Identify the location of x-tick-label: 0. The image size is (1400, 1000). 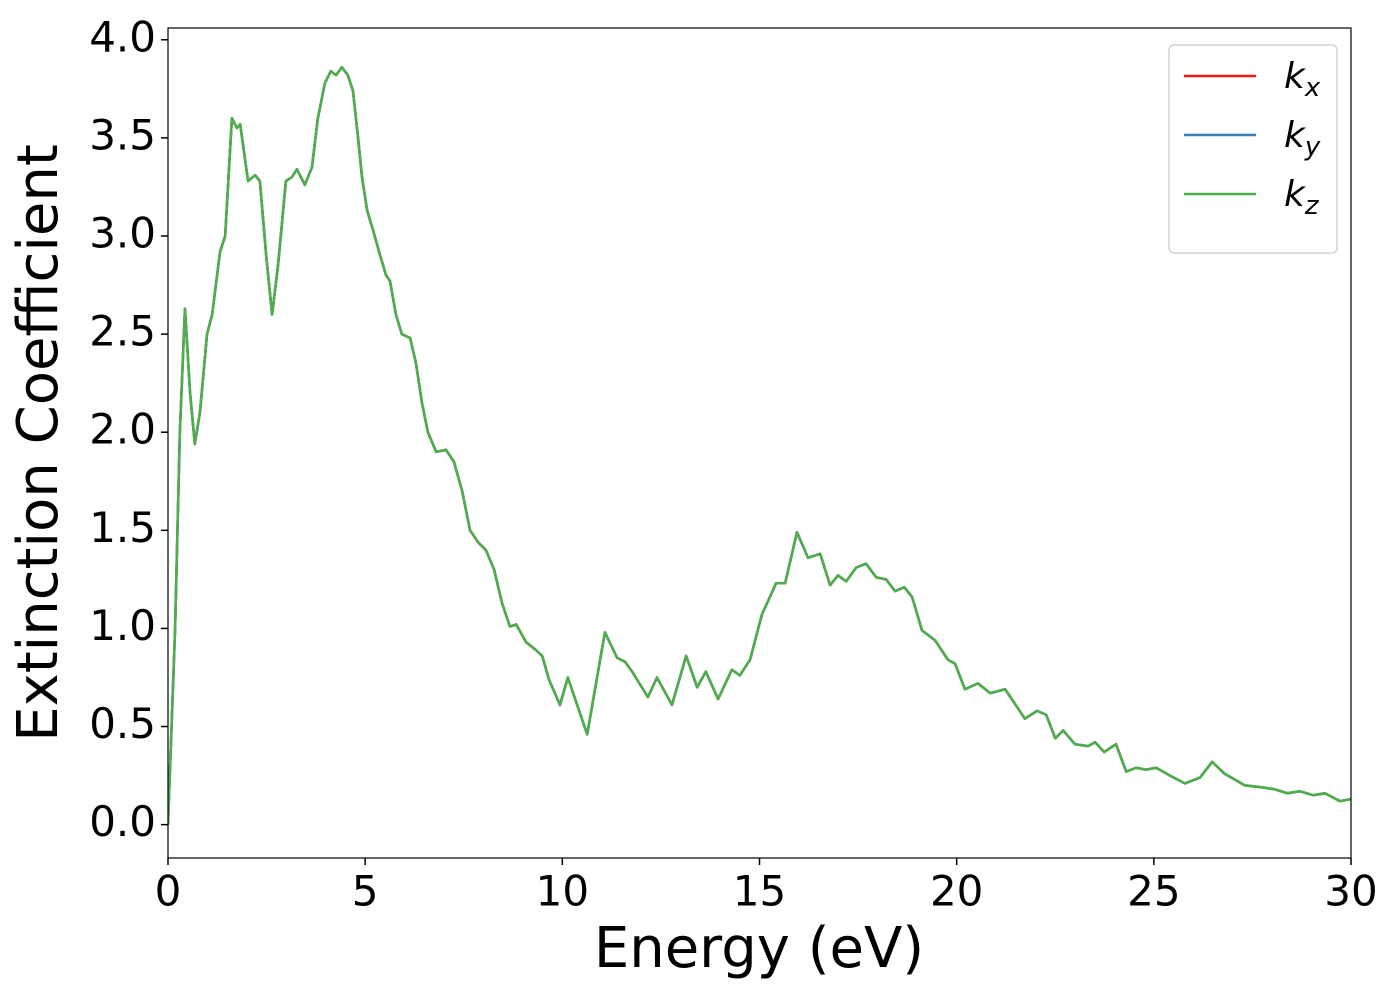
(168, 891).